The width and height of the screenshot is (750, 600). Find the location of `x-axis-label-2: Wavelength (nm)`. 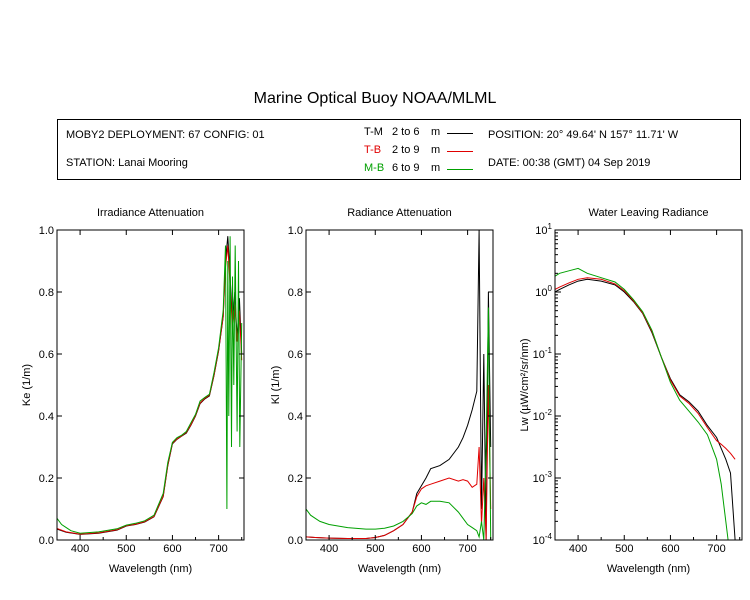

x-axis-label-2: Wavelength (nm) is located at coordinates (648, 569).